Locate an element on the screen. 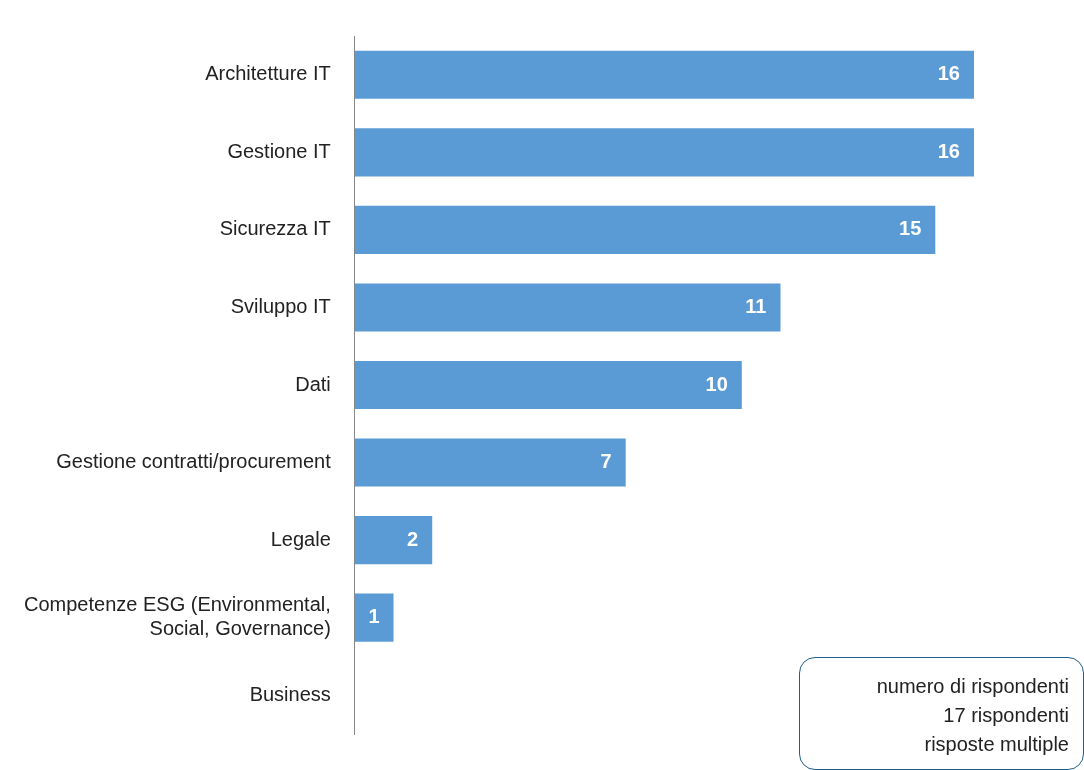 The width and height of the screenshot is (1084, 770). y-tick-label: Sicurezza IT is located at coordinates (275, 228).